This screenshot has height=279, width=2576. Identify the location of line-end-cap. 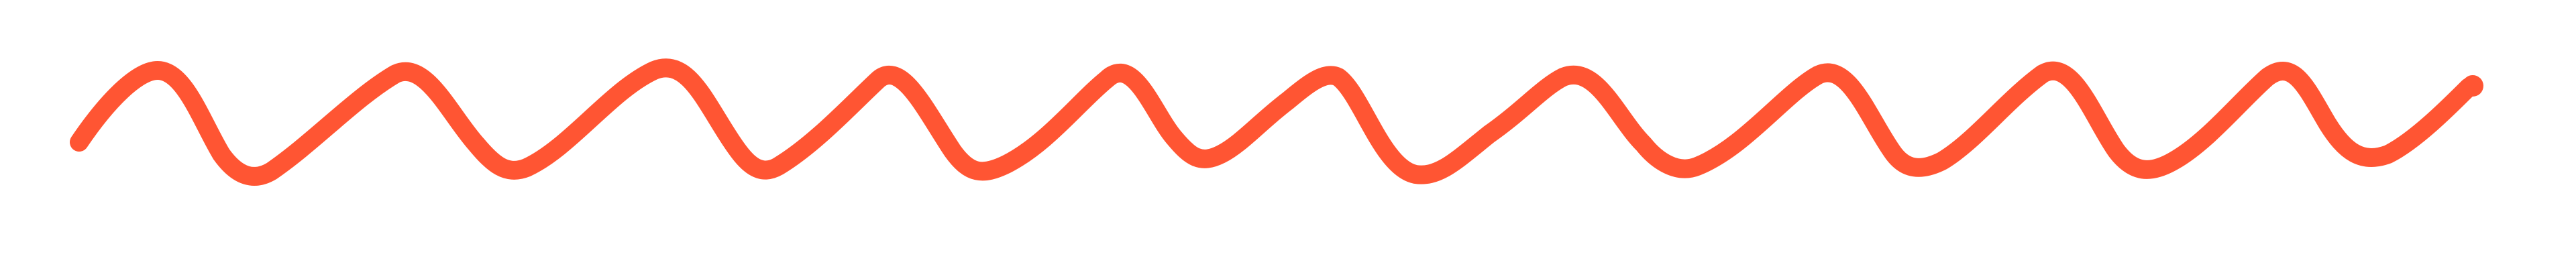
(2472, 86).